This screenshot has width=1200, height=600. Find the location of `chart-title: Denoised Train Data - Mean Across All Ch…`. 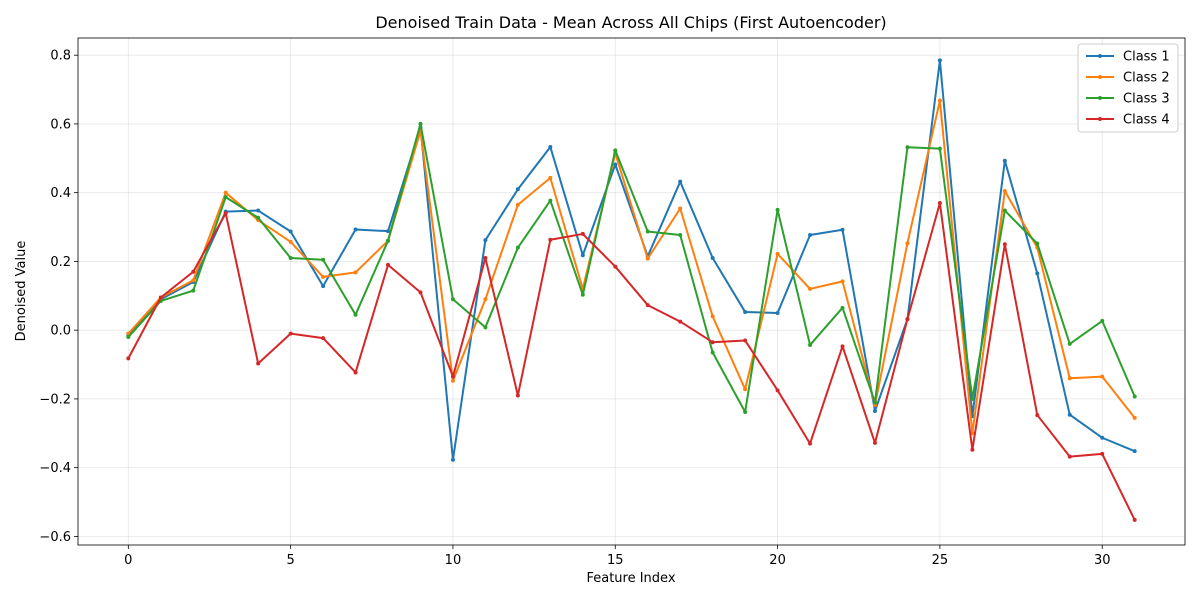

chart-title: Denoised Train Data - Mean Across All Ch… is located at coordinates (630, 22).